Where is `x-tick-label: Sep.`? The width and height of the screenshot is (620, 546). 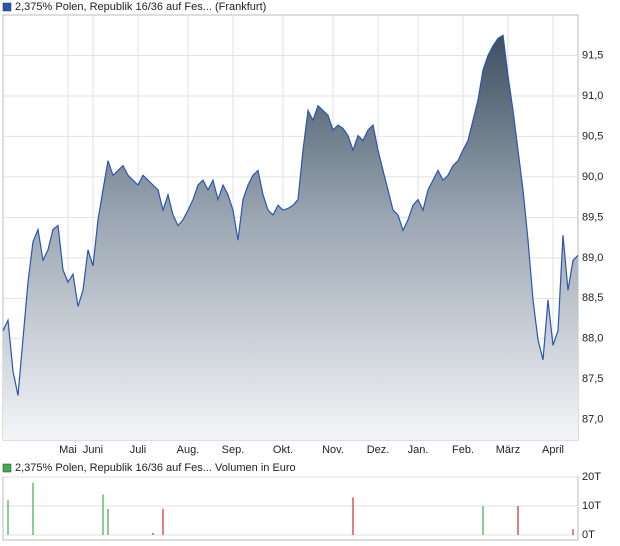
x-tick-label: Sep. is located at coordinates (233, 450).